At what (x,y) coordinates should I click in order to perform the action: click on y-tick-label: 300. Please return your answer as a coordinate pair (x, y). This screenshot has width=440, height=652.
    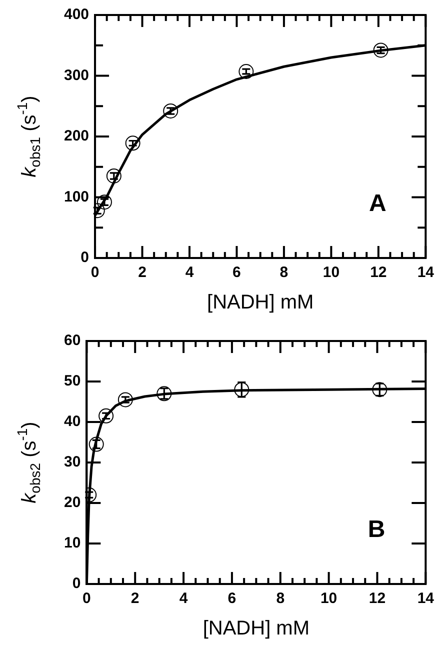
    Looking at the image, I should click on (77, 75).